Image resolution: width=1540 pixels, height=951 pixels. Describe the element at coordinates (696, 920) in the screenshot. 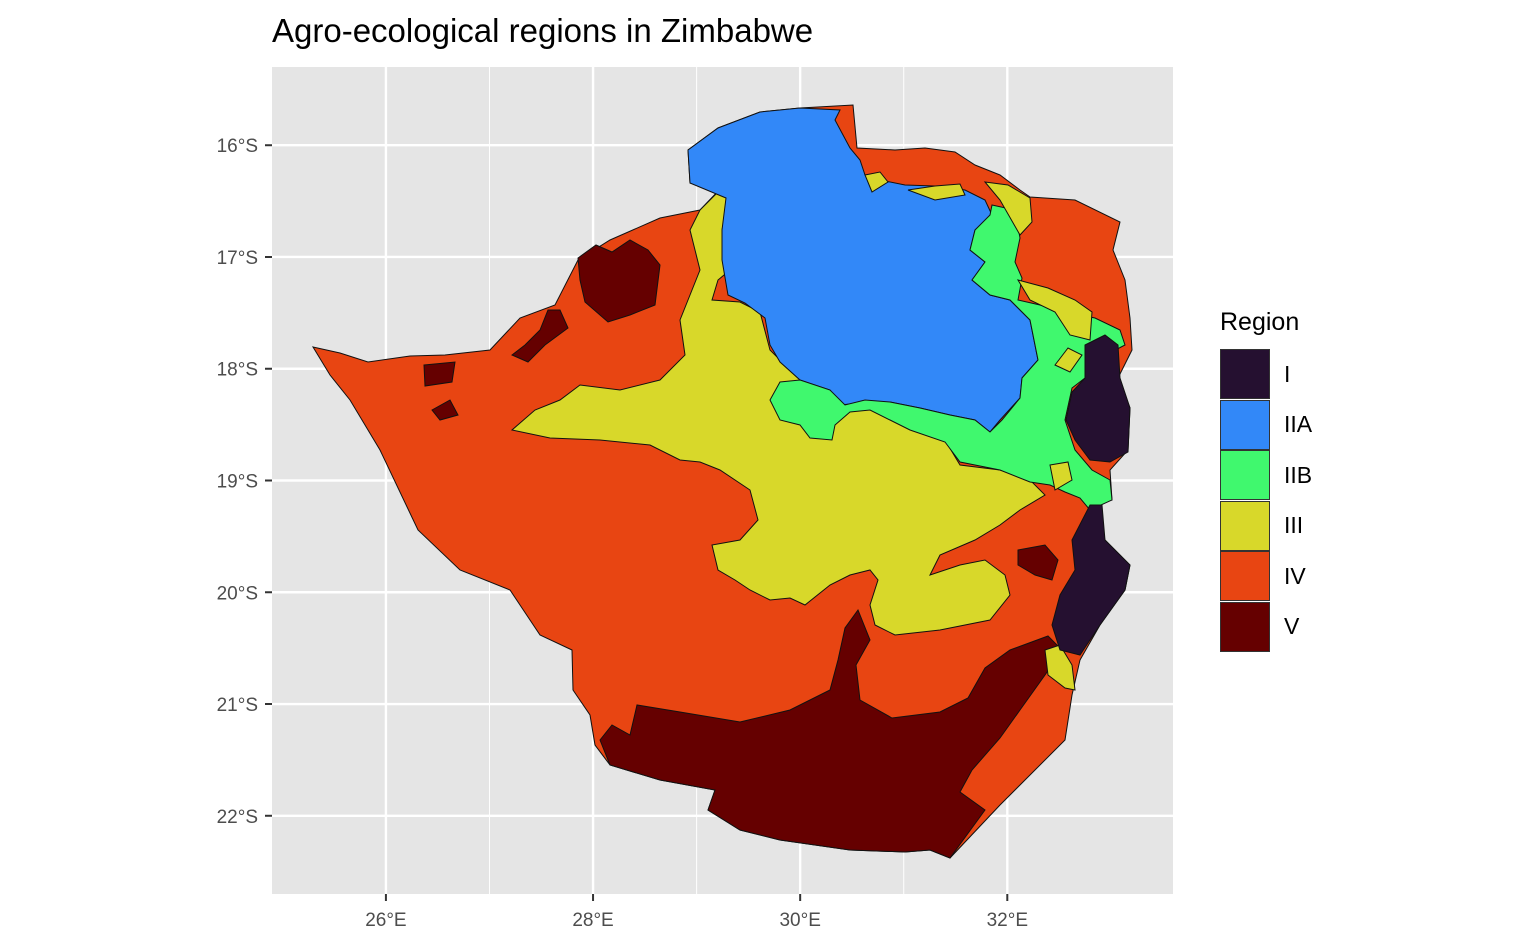

I see `x-axis-tick-labels: 26°E 28°E 30°E 32°E` at that location.